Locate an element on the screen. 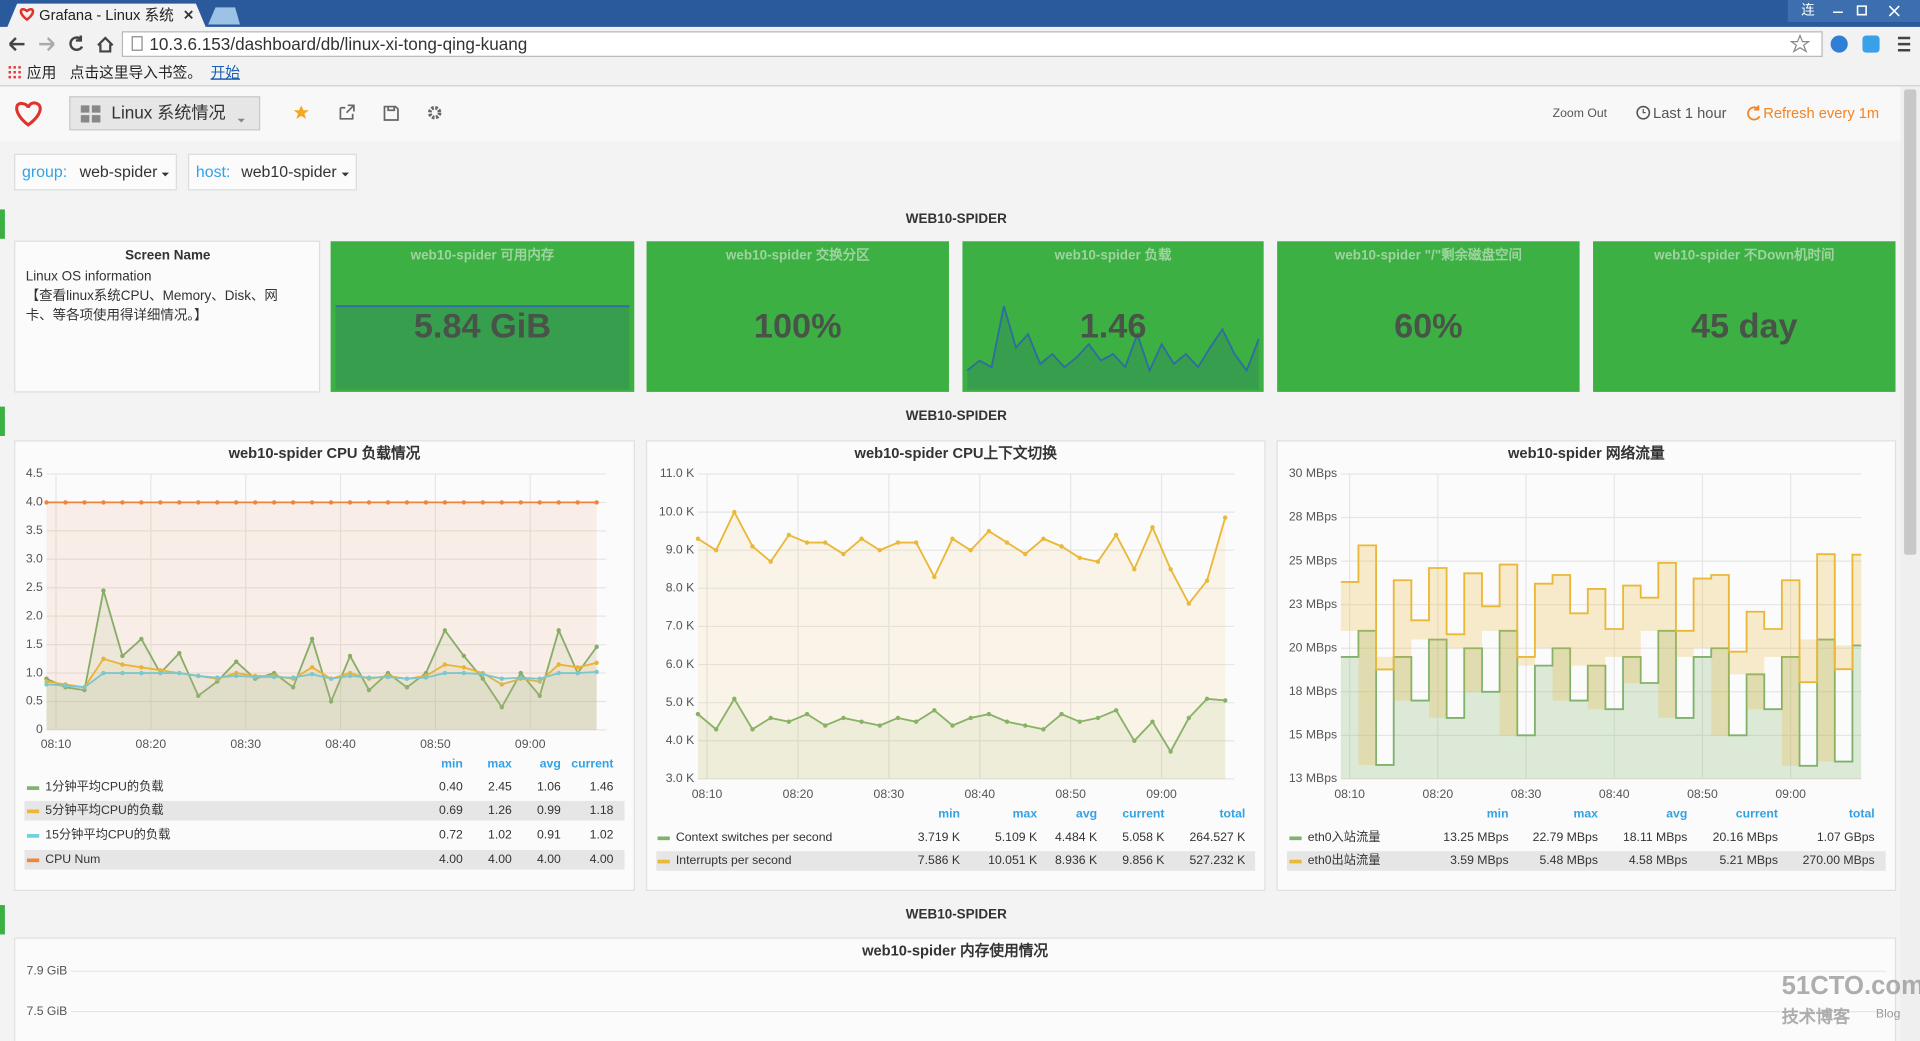 This screenshot has height=1041, width=1920. legend-value: 264.527 K is located at coordinates (1218, 837).